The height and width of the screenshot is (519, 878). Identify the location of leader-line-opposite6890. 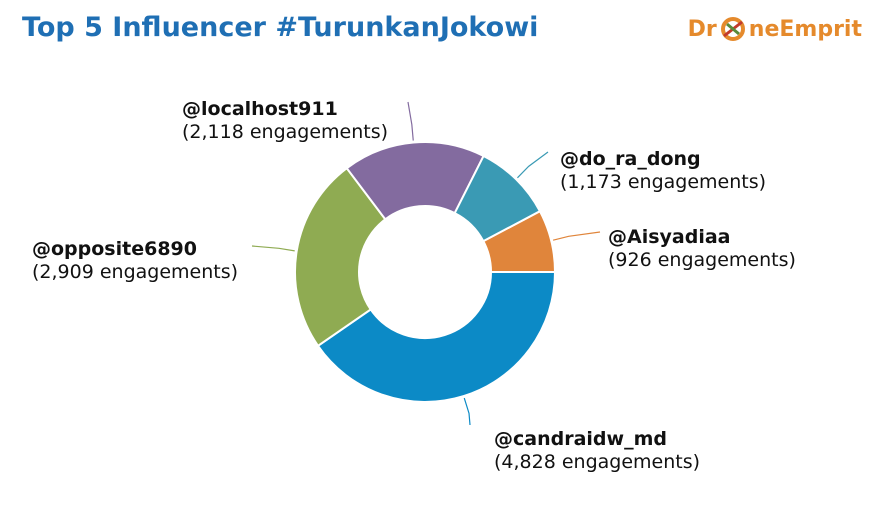
(273, 248).